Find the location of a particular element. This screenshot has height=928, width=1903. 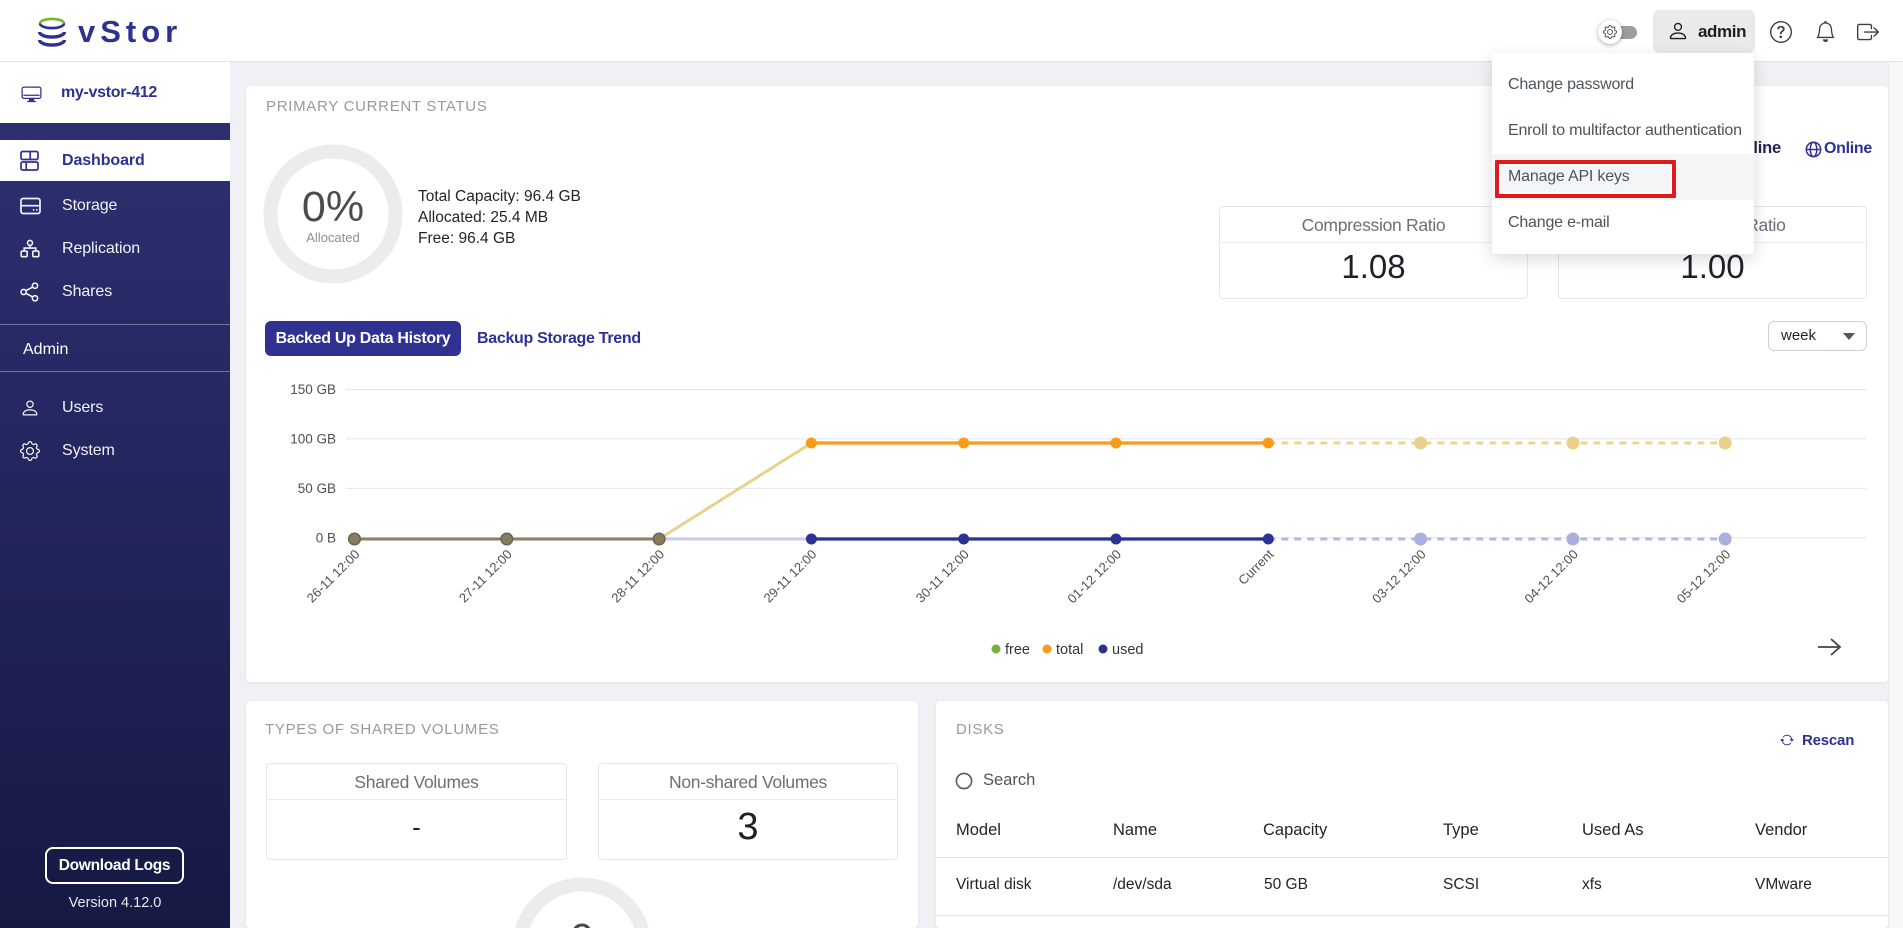

svg-text: used is located at coordinates (1127, 650).